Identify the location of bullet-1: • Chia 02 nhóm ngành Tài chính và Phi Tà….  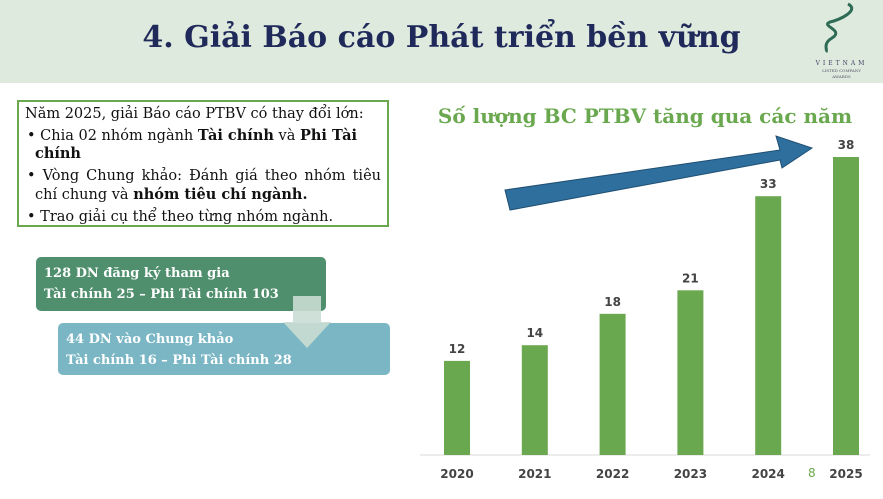
(192, 145).